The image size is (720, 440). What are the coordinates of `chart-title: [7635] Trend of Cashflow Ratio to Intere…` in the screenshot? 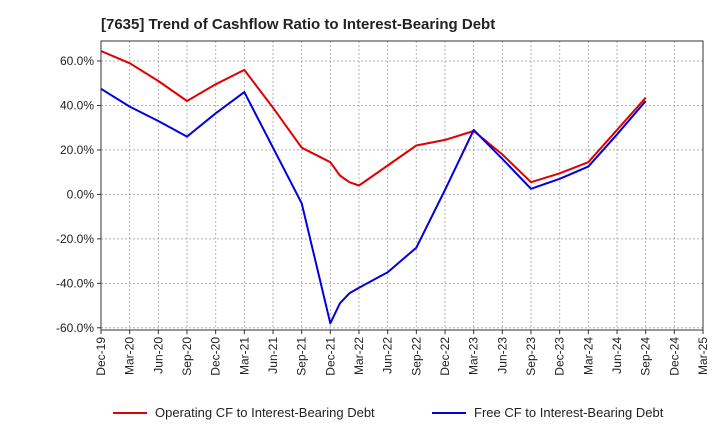 It's located at (298, 24).